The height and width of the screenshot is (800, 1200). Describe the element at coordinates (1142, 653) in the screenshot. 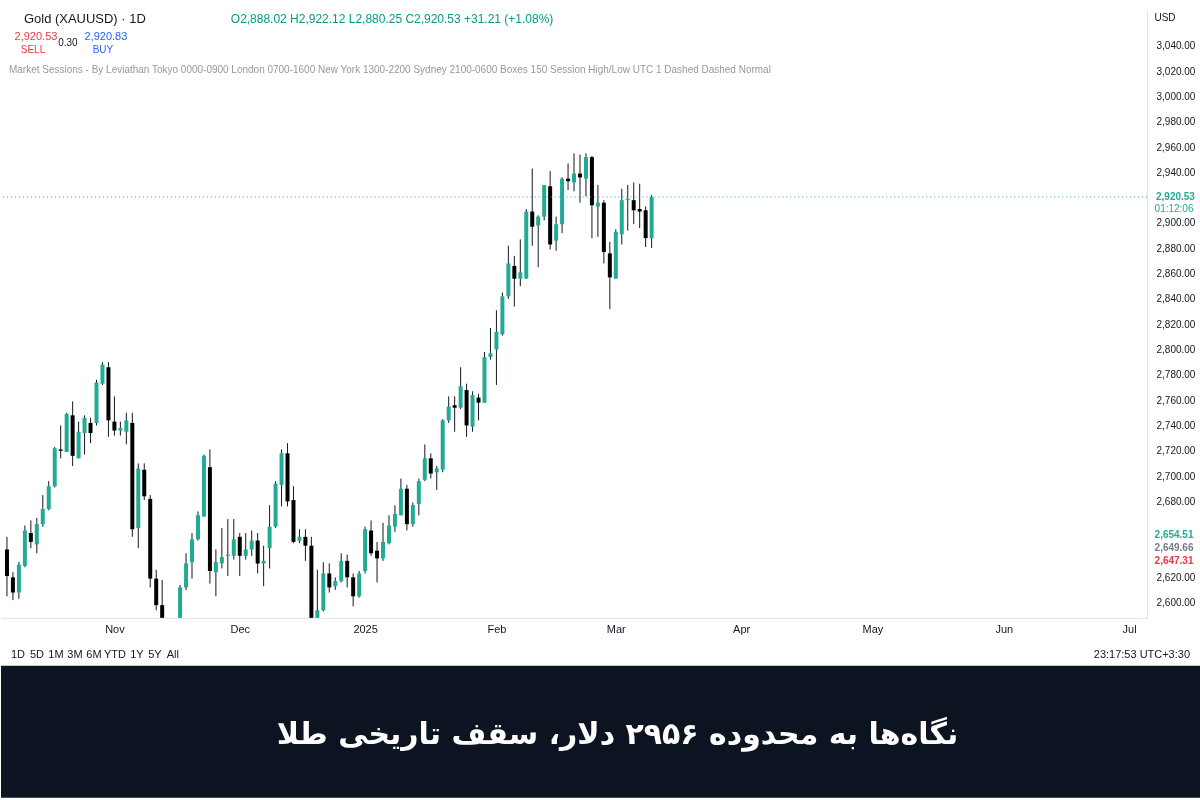

I see `text: 23:17:53 UTC+3:30` at that location.